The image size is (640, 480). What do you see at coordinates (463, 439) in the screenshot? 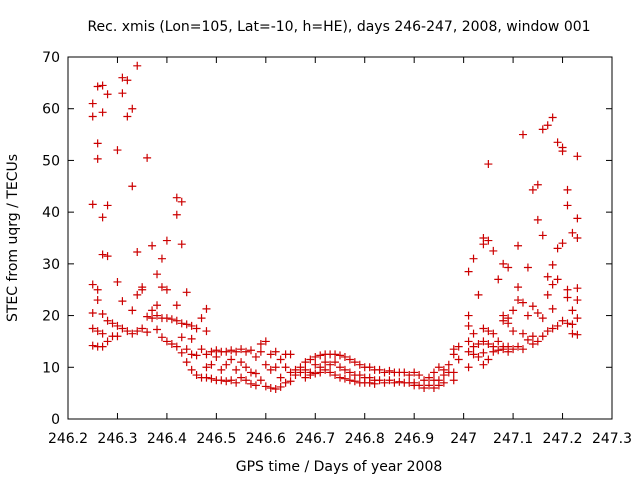
I see `x-tick-label: 247` at bounding box center [463, 439].